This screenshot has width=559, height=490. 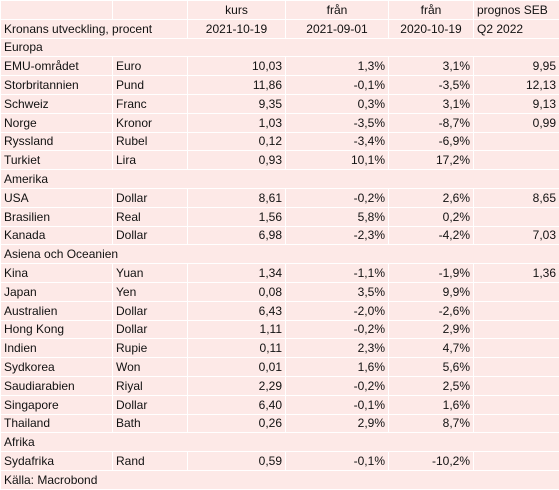 What do you see at coordinates (337, 273) in the screenshot?
I see `change-since-sep-cell: -1,1%` at bounding box center [337, 273].